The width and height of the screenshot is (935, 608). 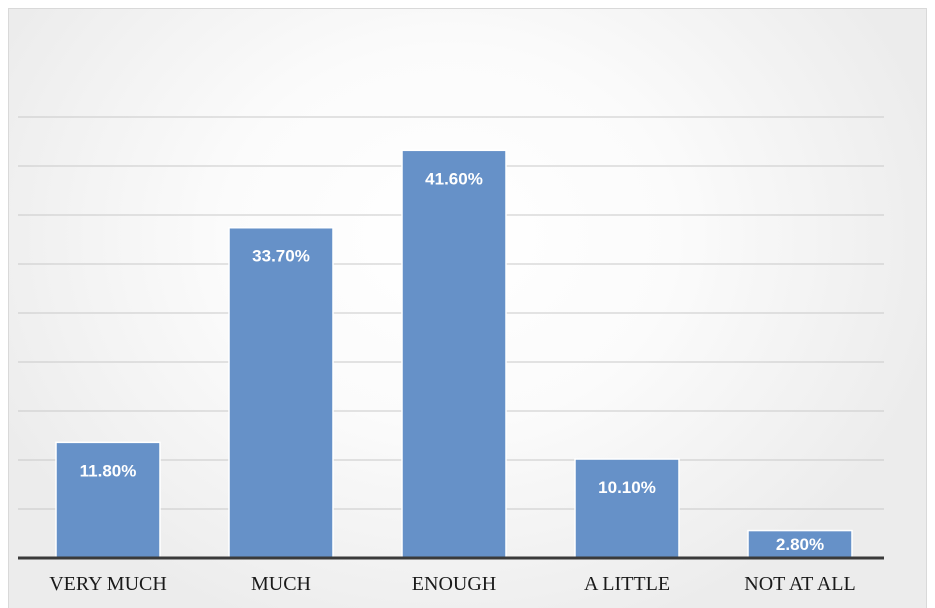 What do you see at coordinates (108, 584) in the screenshot?
I see `category-label: VERY MUCH` at bounding box center [108, 584].